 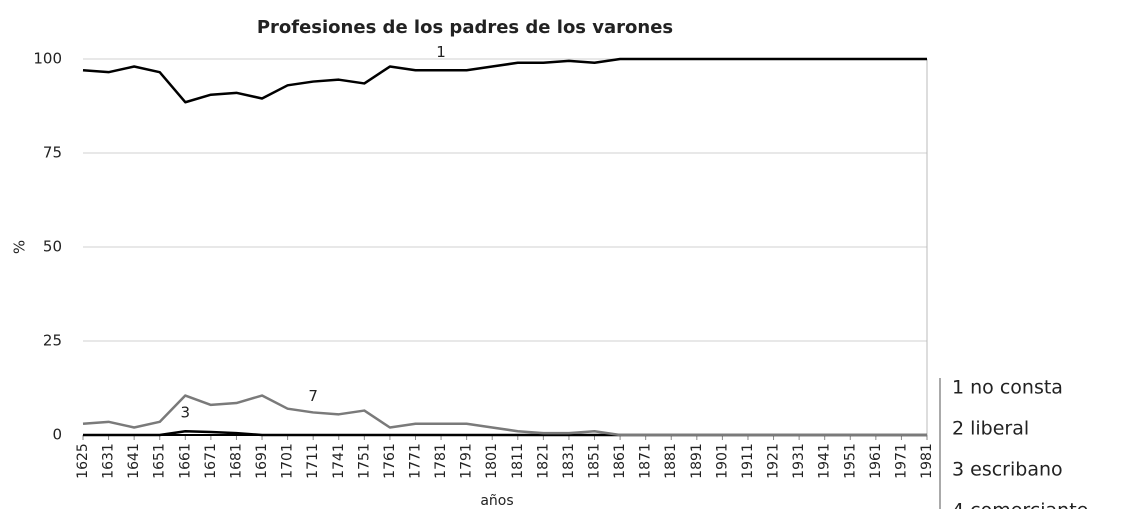 What do you see at coordinates (160, 461) in the screenshot?
I see `x-tick-label: 1651` at bounding box center [160, 461].